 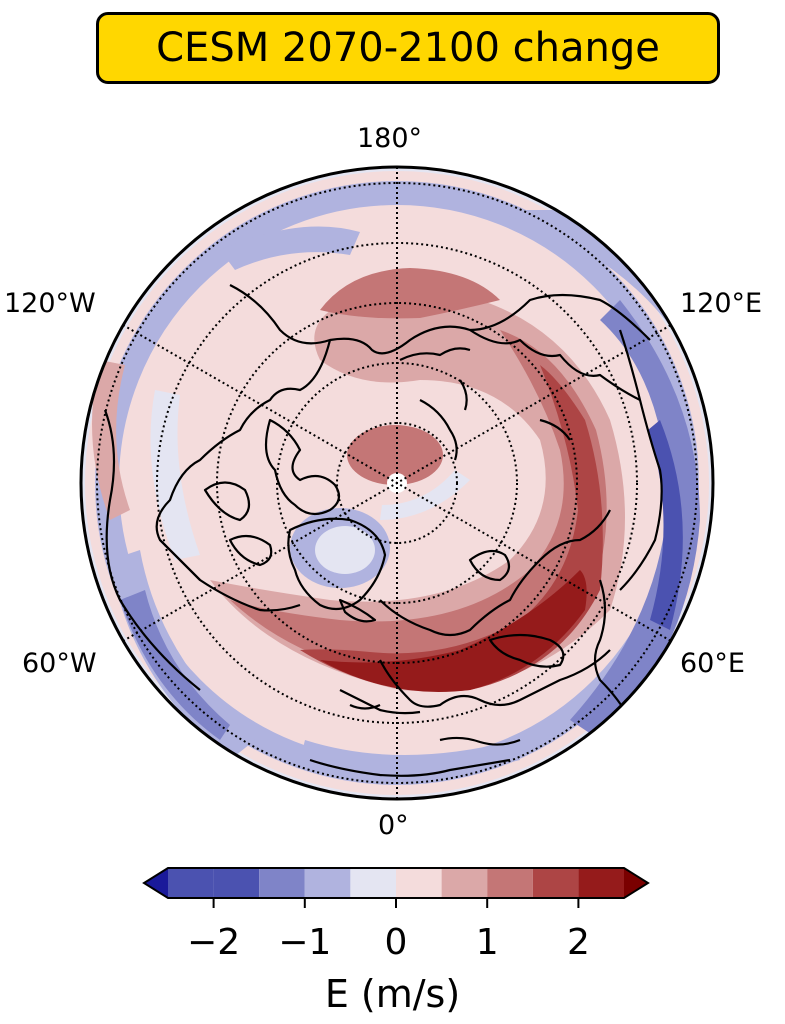 I want to click on lon-label-upper-right: 120°E, so click(x=721, y=303).